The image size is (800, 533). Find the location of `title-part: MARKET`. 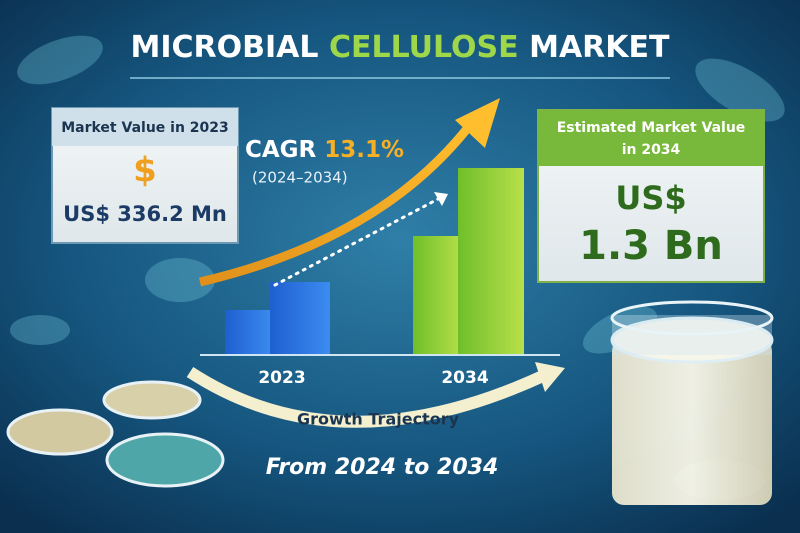

title-part: MARKET is located at coordinates (599, 47).